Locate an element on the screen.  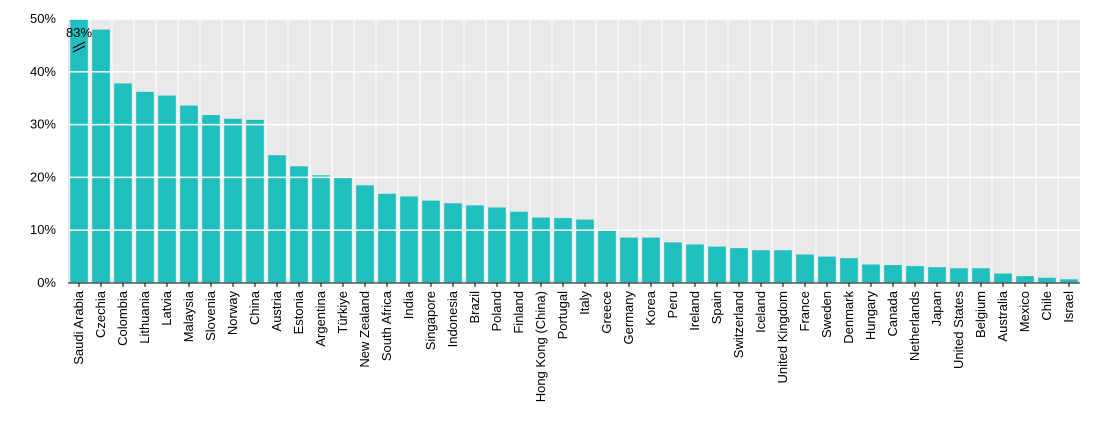
x-tick-label: Argentina is located at coordinates (320, 318).